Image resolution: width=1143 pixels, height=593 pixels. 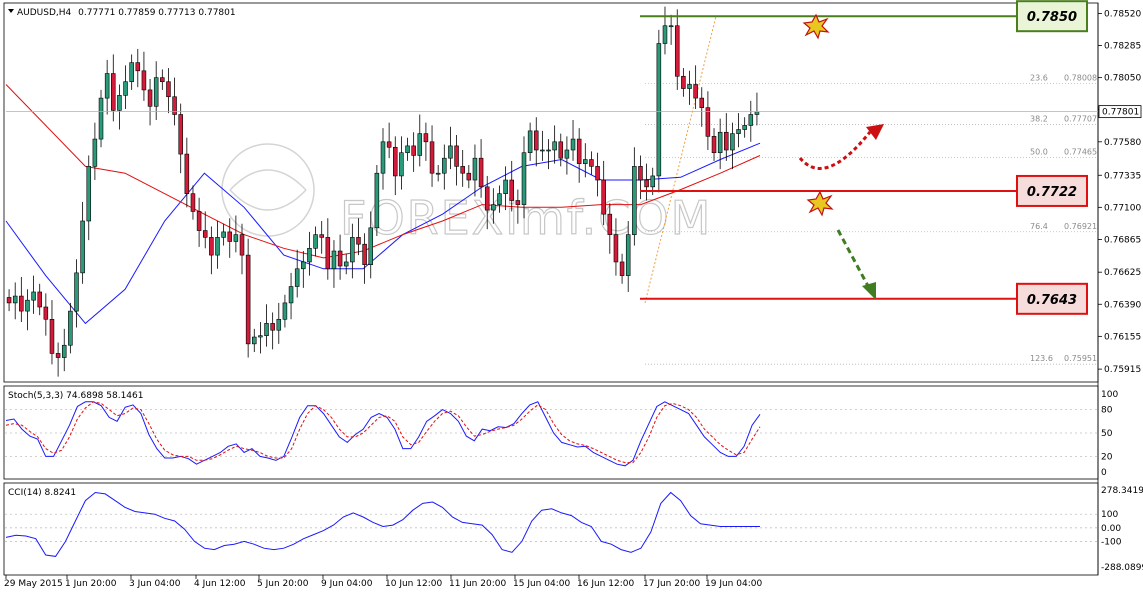 I want to click on cci-tick-label: 100, so click(x=1109, y=515).